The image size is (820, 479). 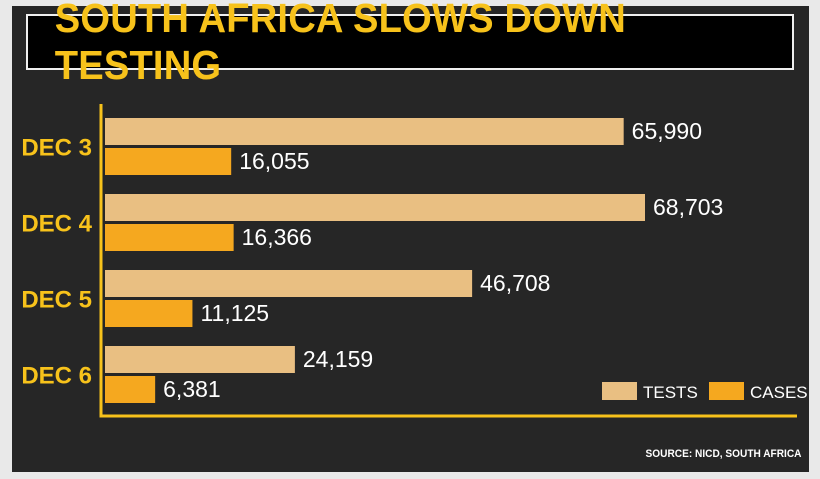 I want to click on category-label: DEC 3, so click(x=56, y=148).